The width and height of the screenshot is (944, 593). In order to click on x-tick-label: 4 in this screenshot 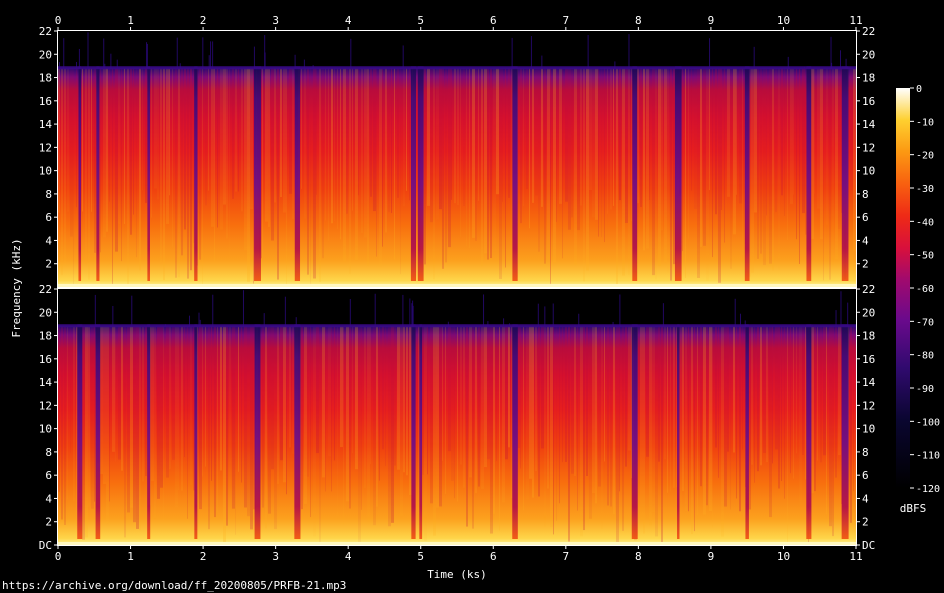, I will do `click(348, 20)`.